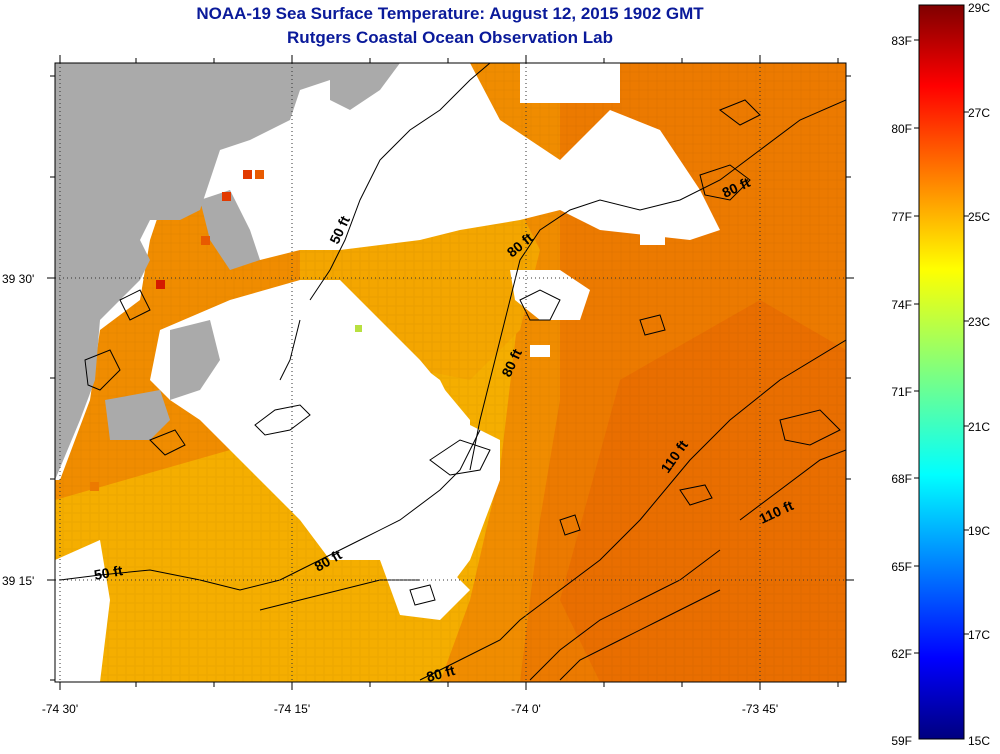 The width and height of the screenshot is (1000, 754). What do you see at coordinates (901, 41) in the screenshot?
I see `colorbar-label-f: 83F` at bounding box center [901, 41].